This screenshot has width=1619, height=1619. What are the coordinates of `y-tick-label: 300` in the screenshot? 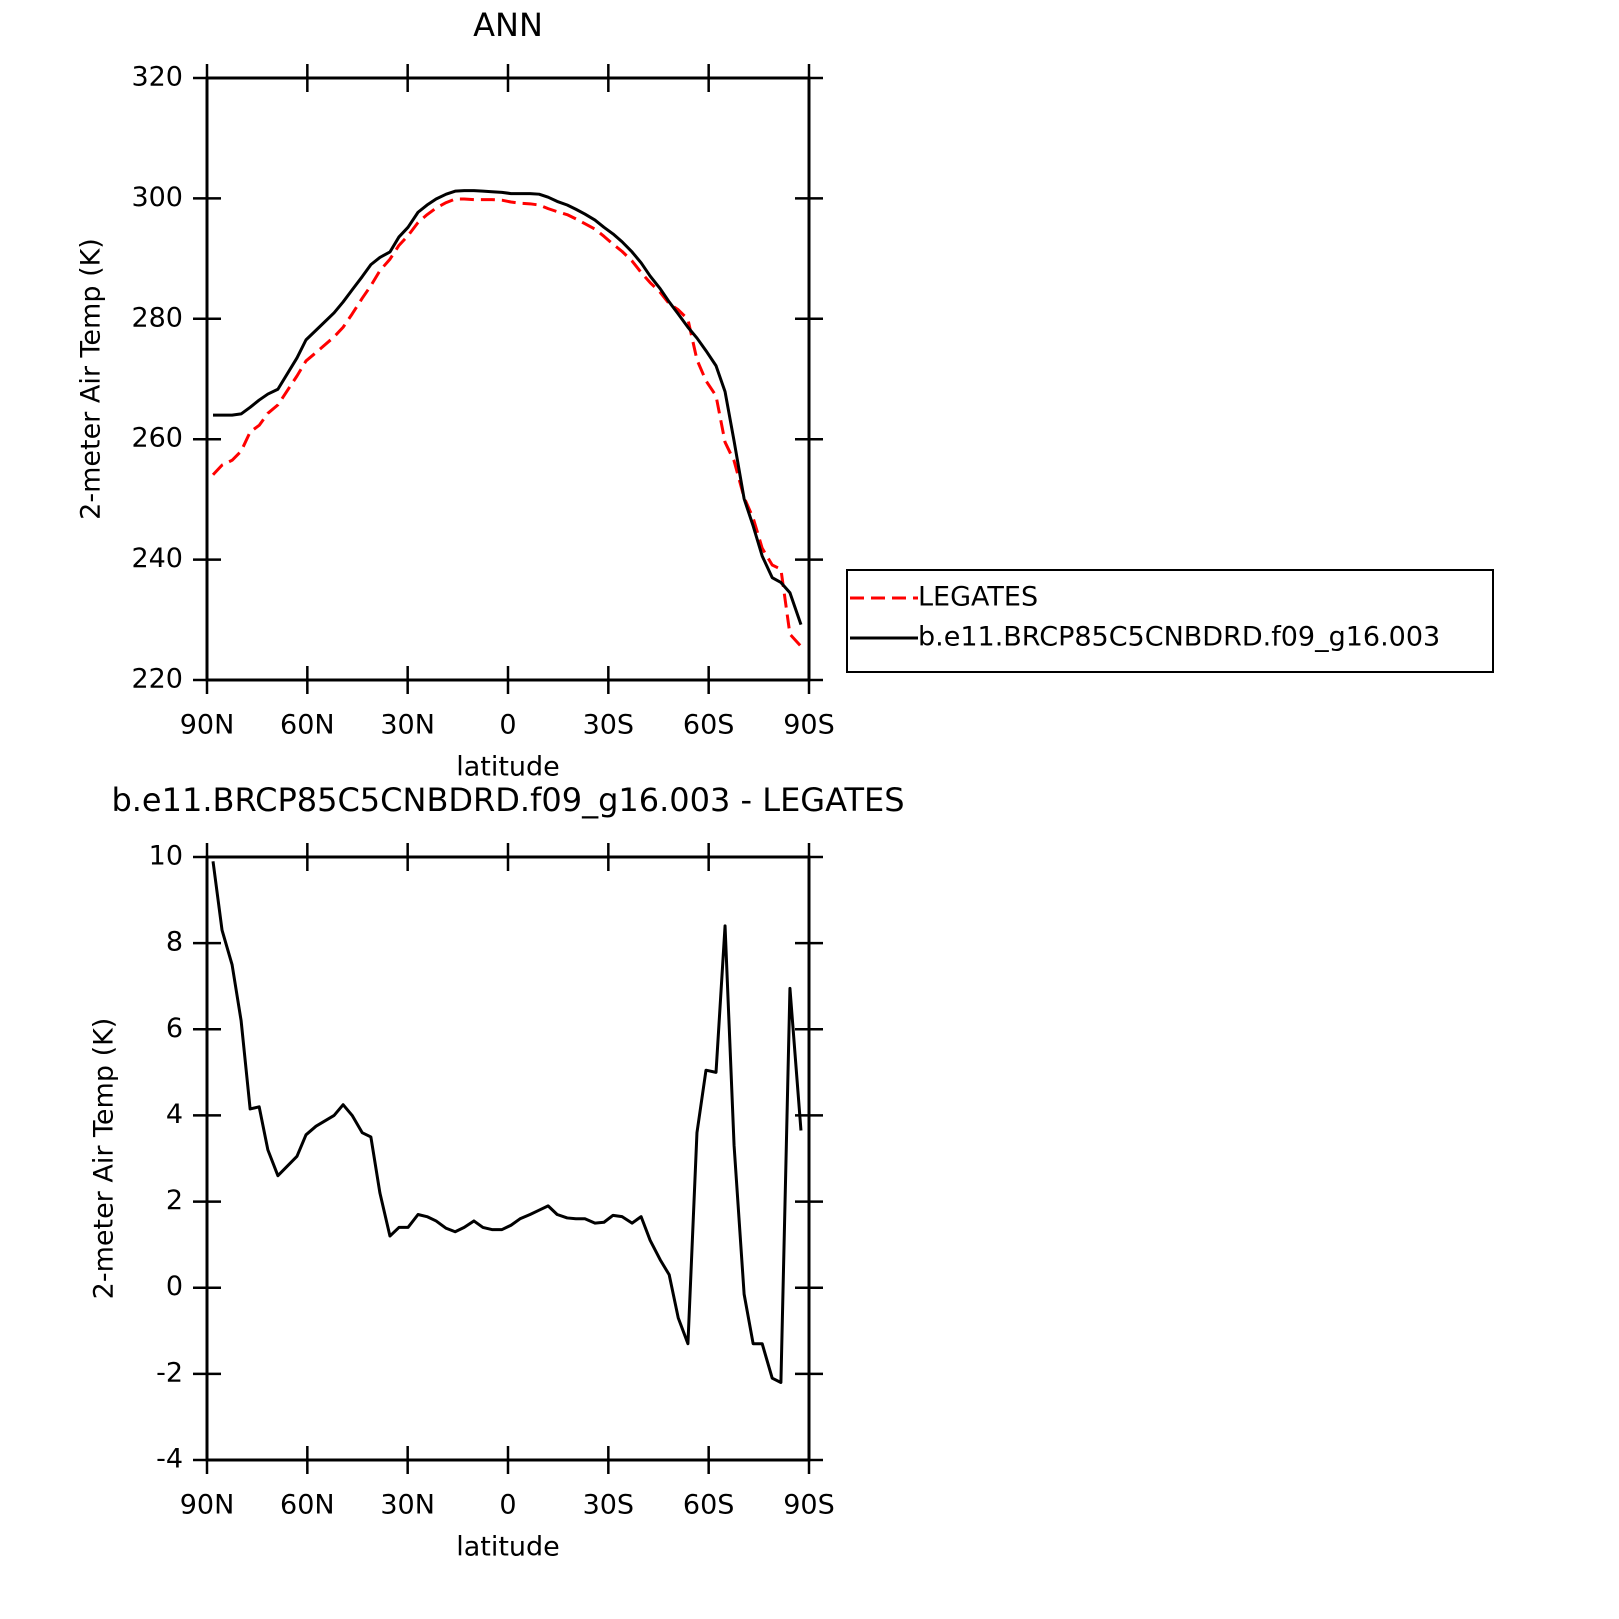 It's located at (157, 197).